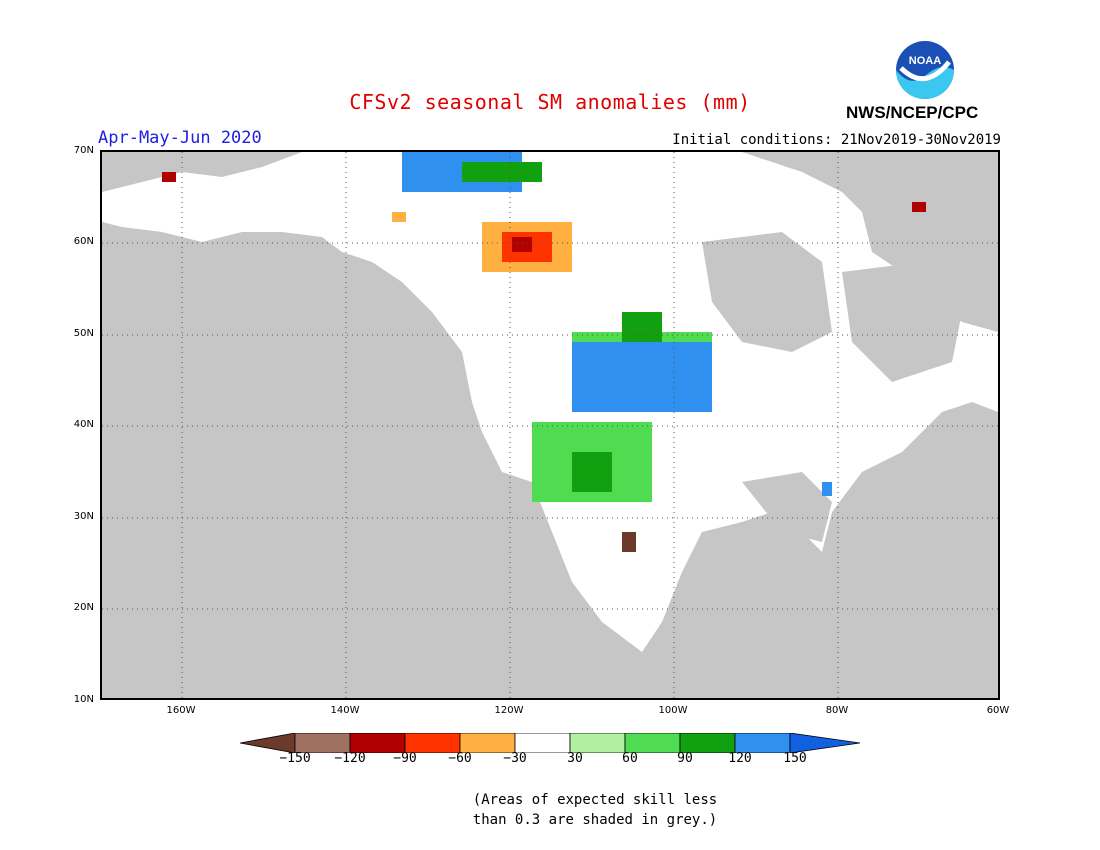 The height and width of the screenshot is (850, 1100). I want to click on lon-label-160w: 160W, so click(181, 710).